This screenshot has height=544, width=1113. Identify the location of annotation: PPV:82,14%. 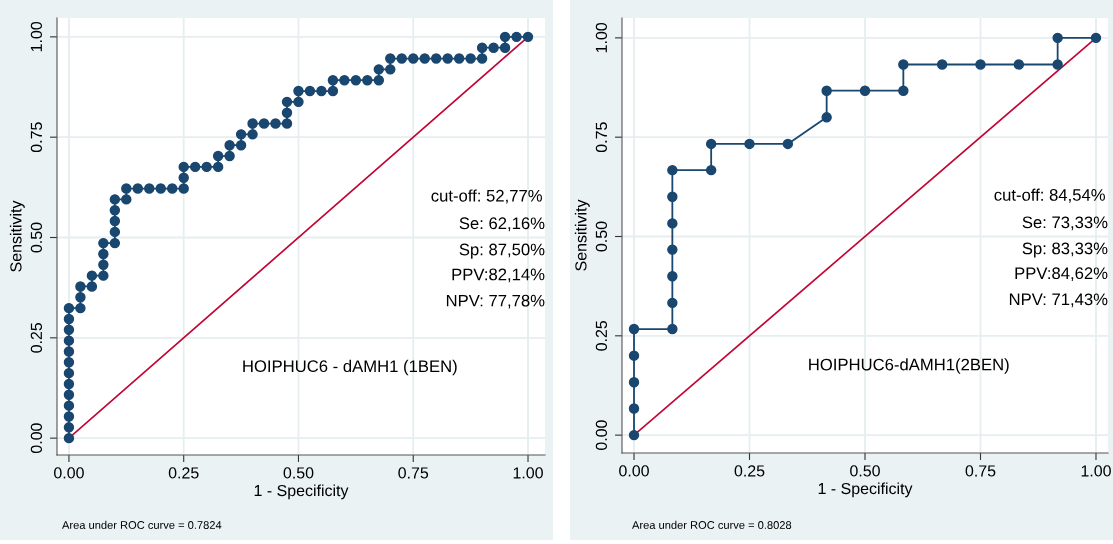
(498, 275).